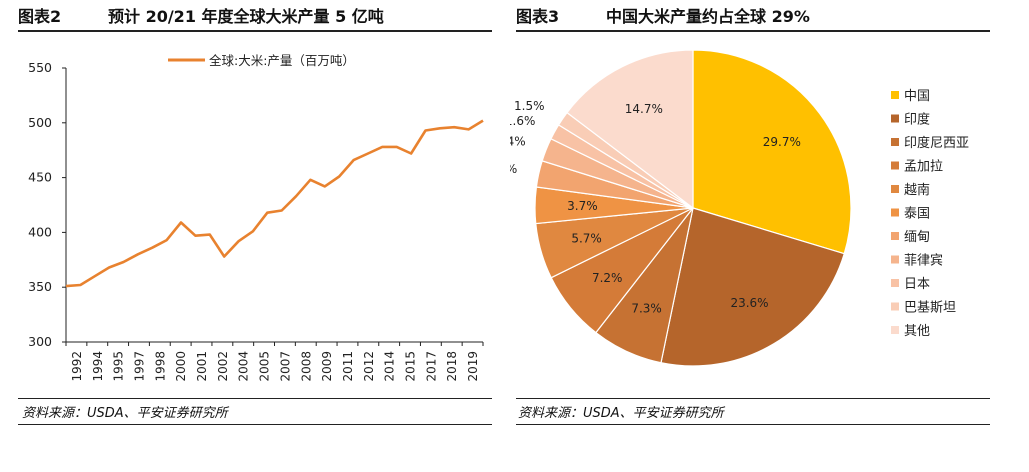 The image size is (1029, 472). Describe the element at coordinates (98, 366) in the screenshot. I see `x-tick-label: 1994` at that location.